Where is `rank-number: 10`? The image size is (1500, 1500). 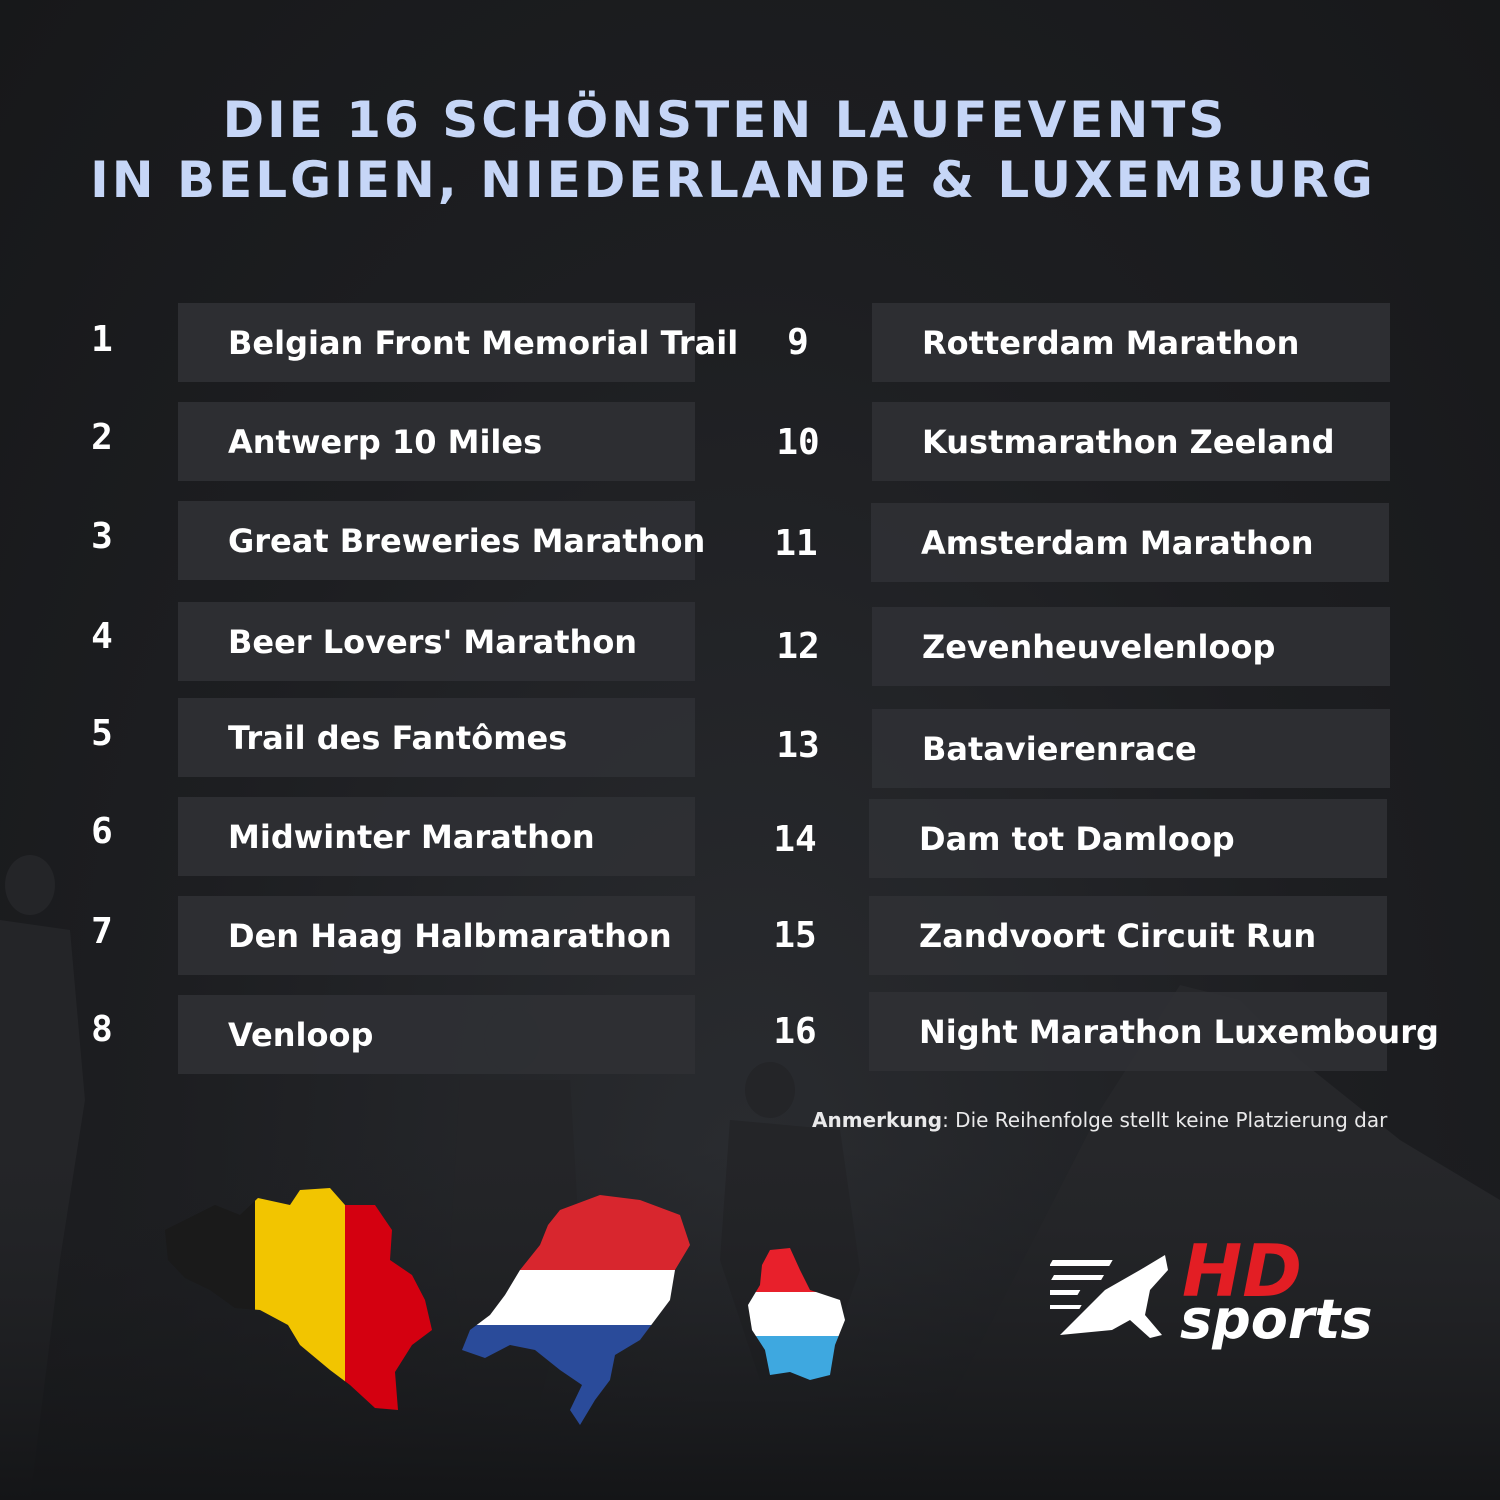
rank-number: 10 is located at coordinates (798, 442).